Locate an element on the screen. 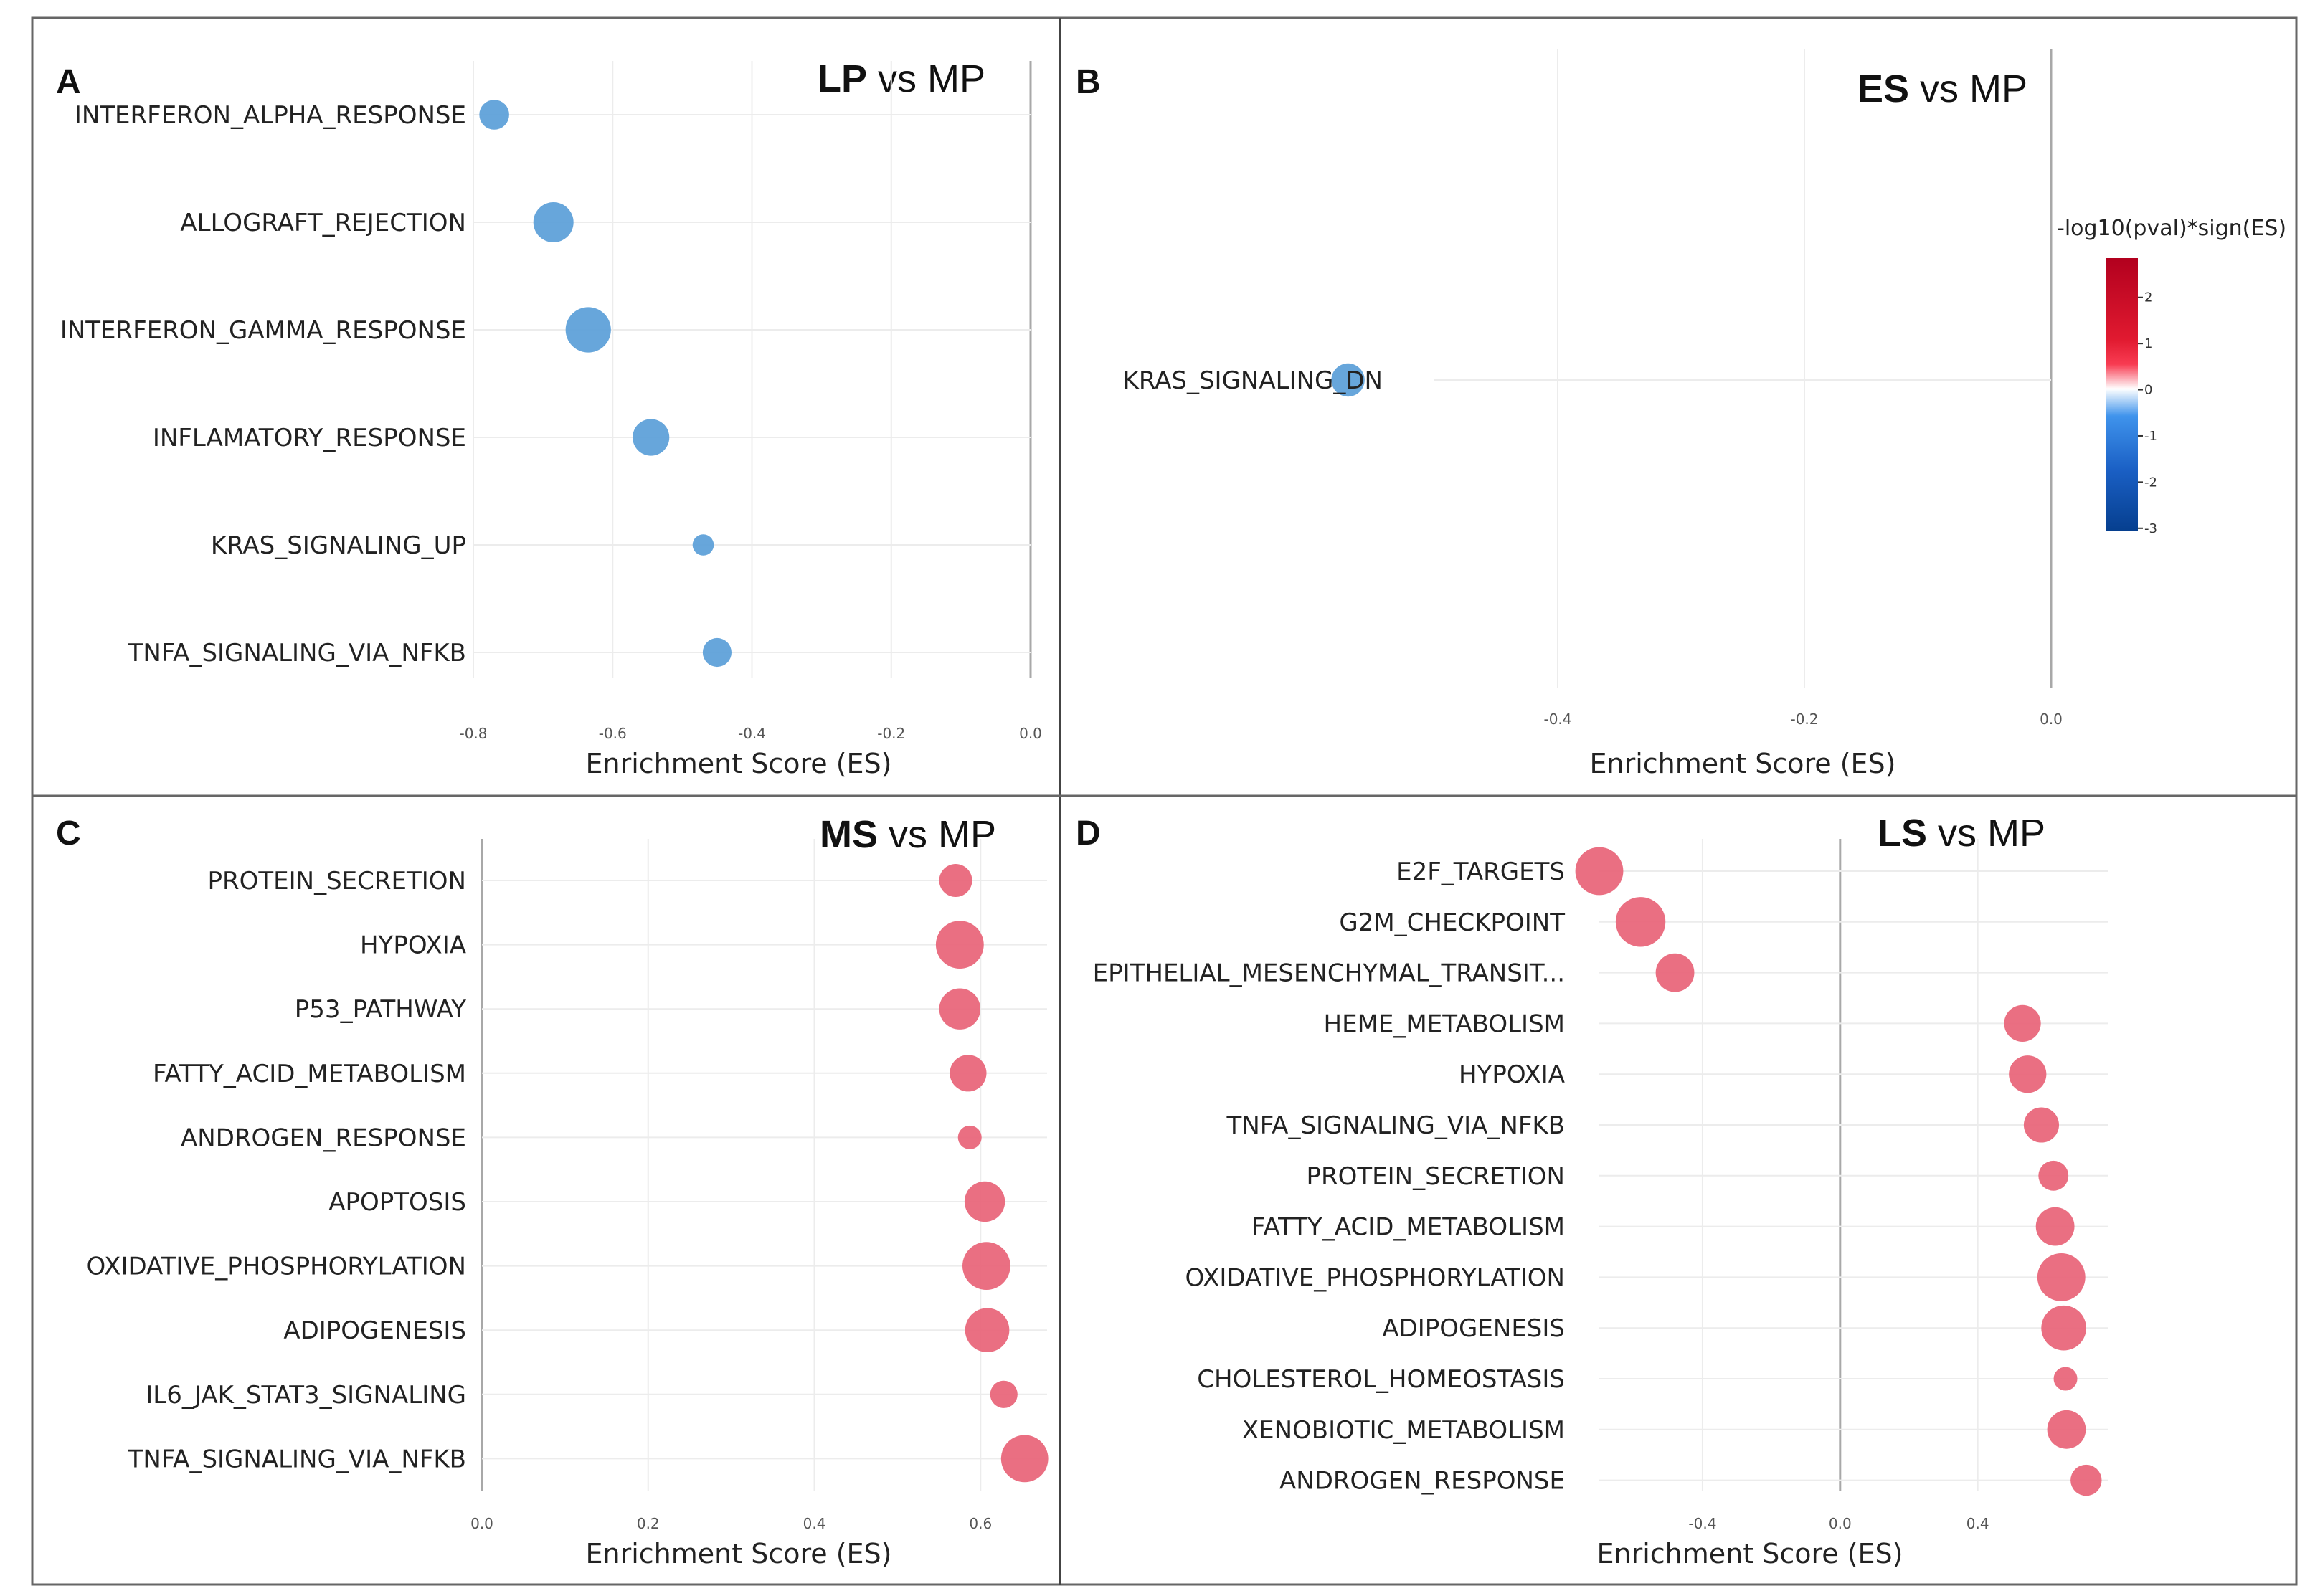  panel-d-label-adipogenesis: ADIPOGENESIS is located at coordinates (1473, 1328).